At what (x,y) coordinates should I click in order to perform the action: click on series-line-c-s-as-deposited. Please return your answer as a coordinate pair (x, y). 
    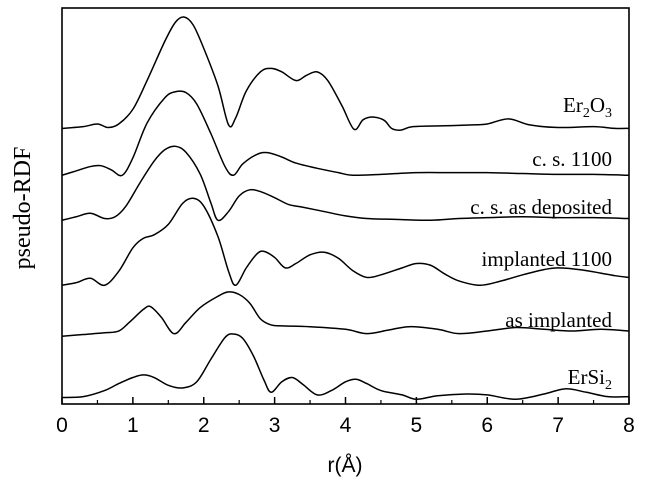
    Looking at the image, I should click on (345, 183).